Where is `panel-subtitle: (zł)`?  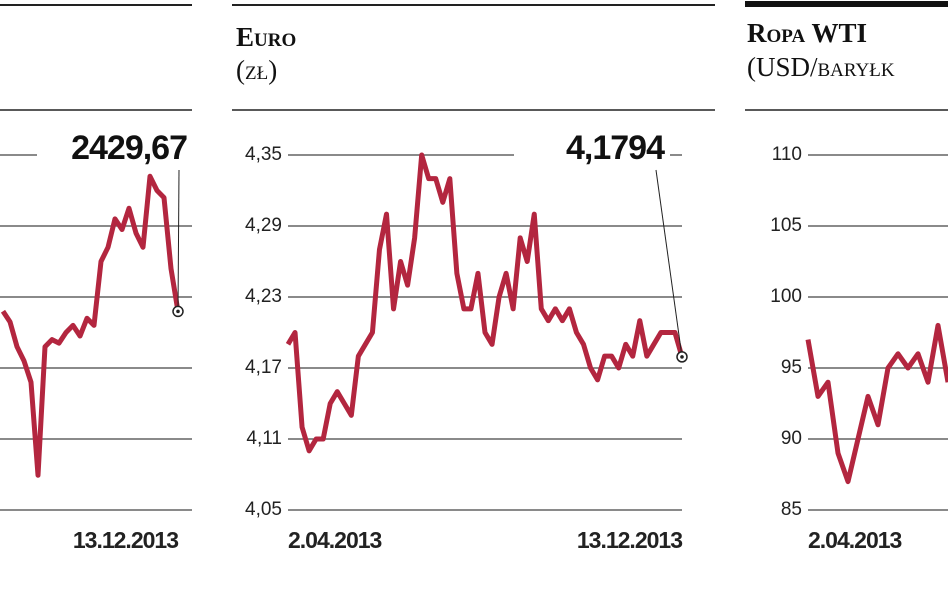 panel-subtitle: (zł) is located at coordinates (256, 70).